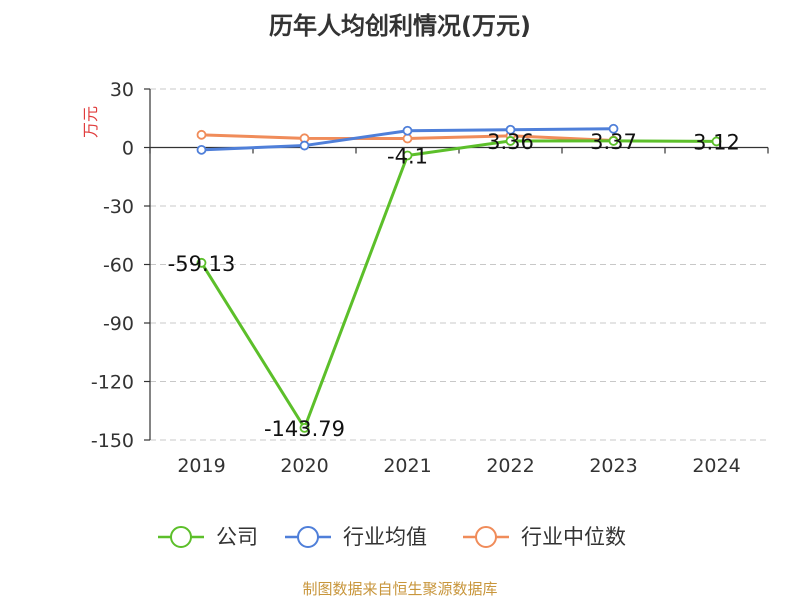  What do you see at coordinates (237, 537) in the screenshot?
I see `legend-label: 公司` at bounding box center [237, 537].